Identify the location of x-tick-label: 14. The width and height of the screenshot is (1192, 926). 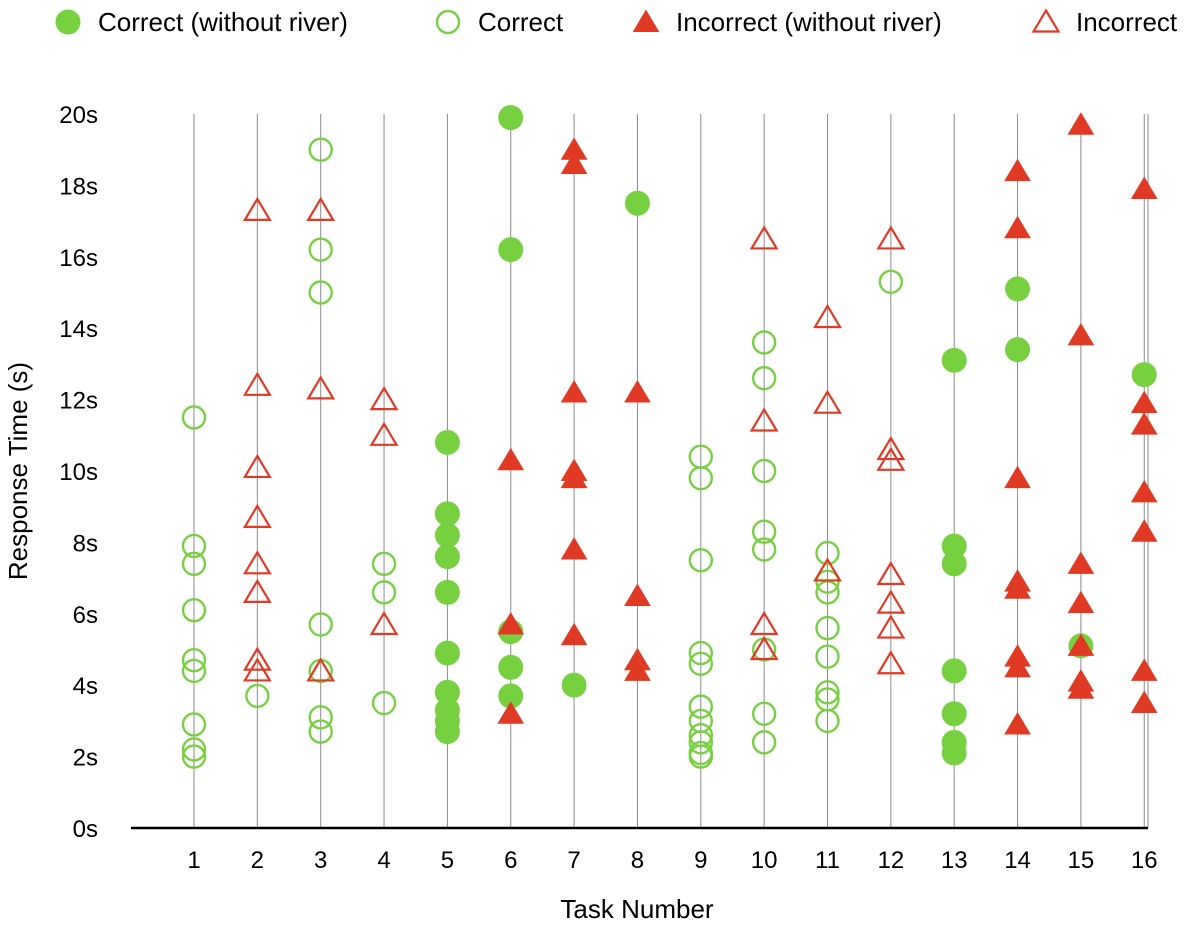
(1017, 860).